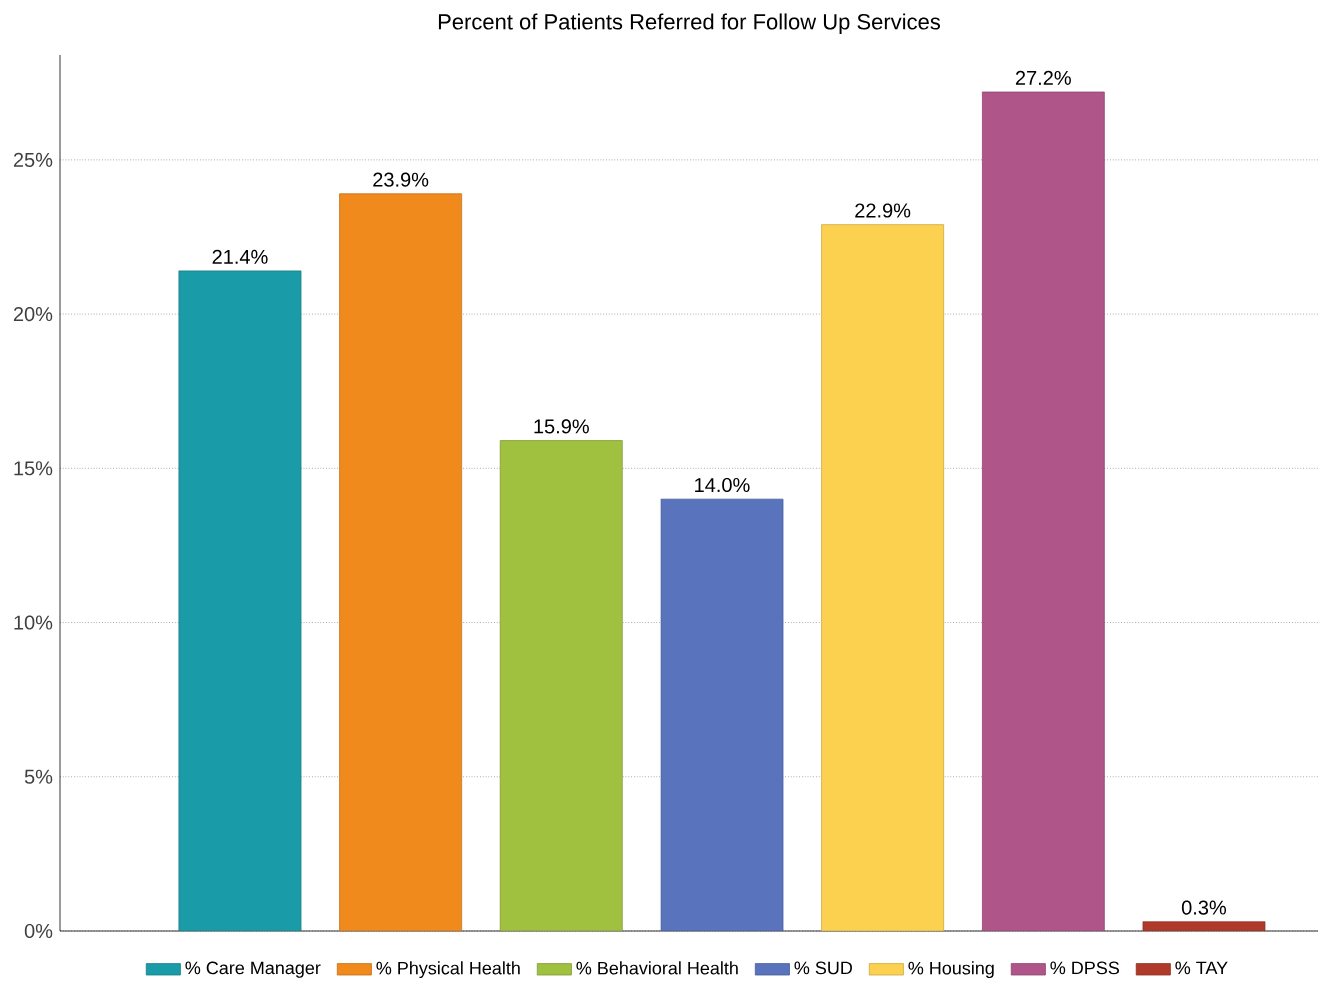 The height and width of the screenshot is (987, 1320). What do you see at coordinates (401, 179) in the screenshot?
I see `data-label: 23.9%` at bounding box center [401, 179].